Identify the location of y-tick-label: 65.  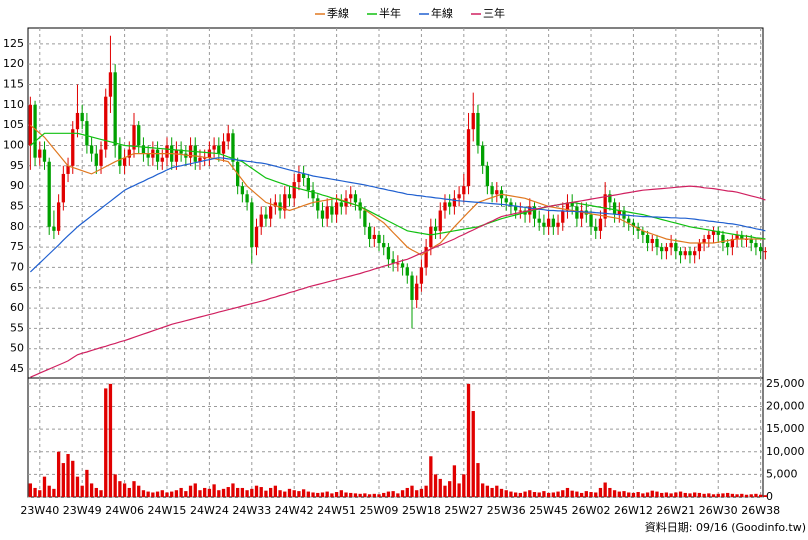
(17, 287).